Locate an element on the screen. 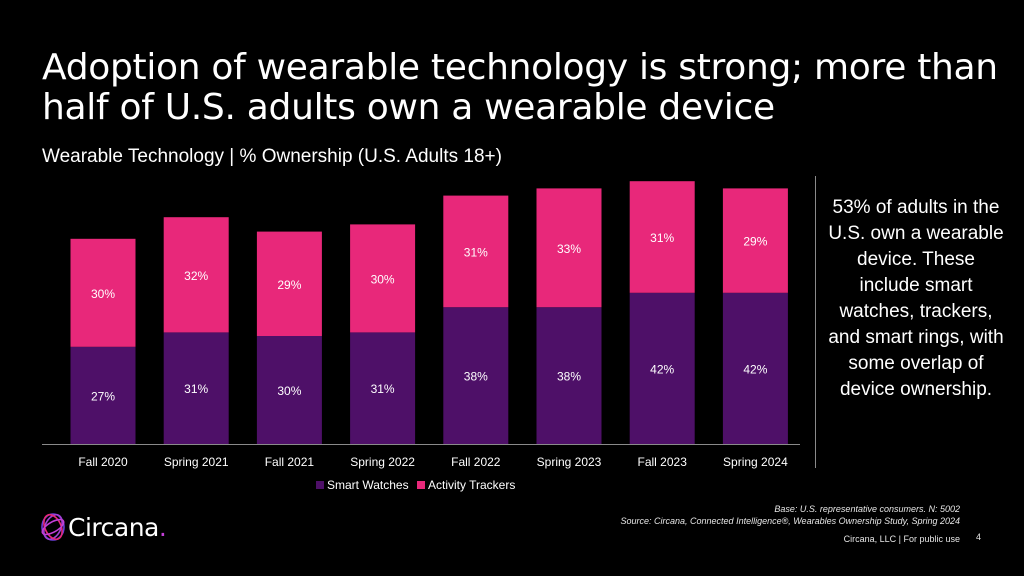 The height and width of the screenshot is (576, 1024). x-tick-label: Fall 2020 is located at coordinates (103, 462).